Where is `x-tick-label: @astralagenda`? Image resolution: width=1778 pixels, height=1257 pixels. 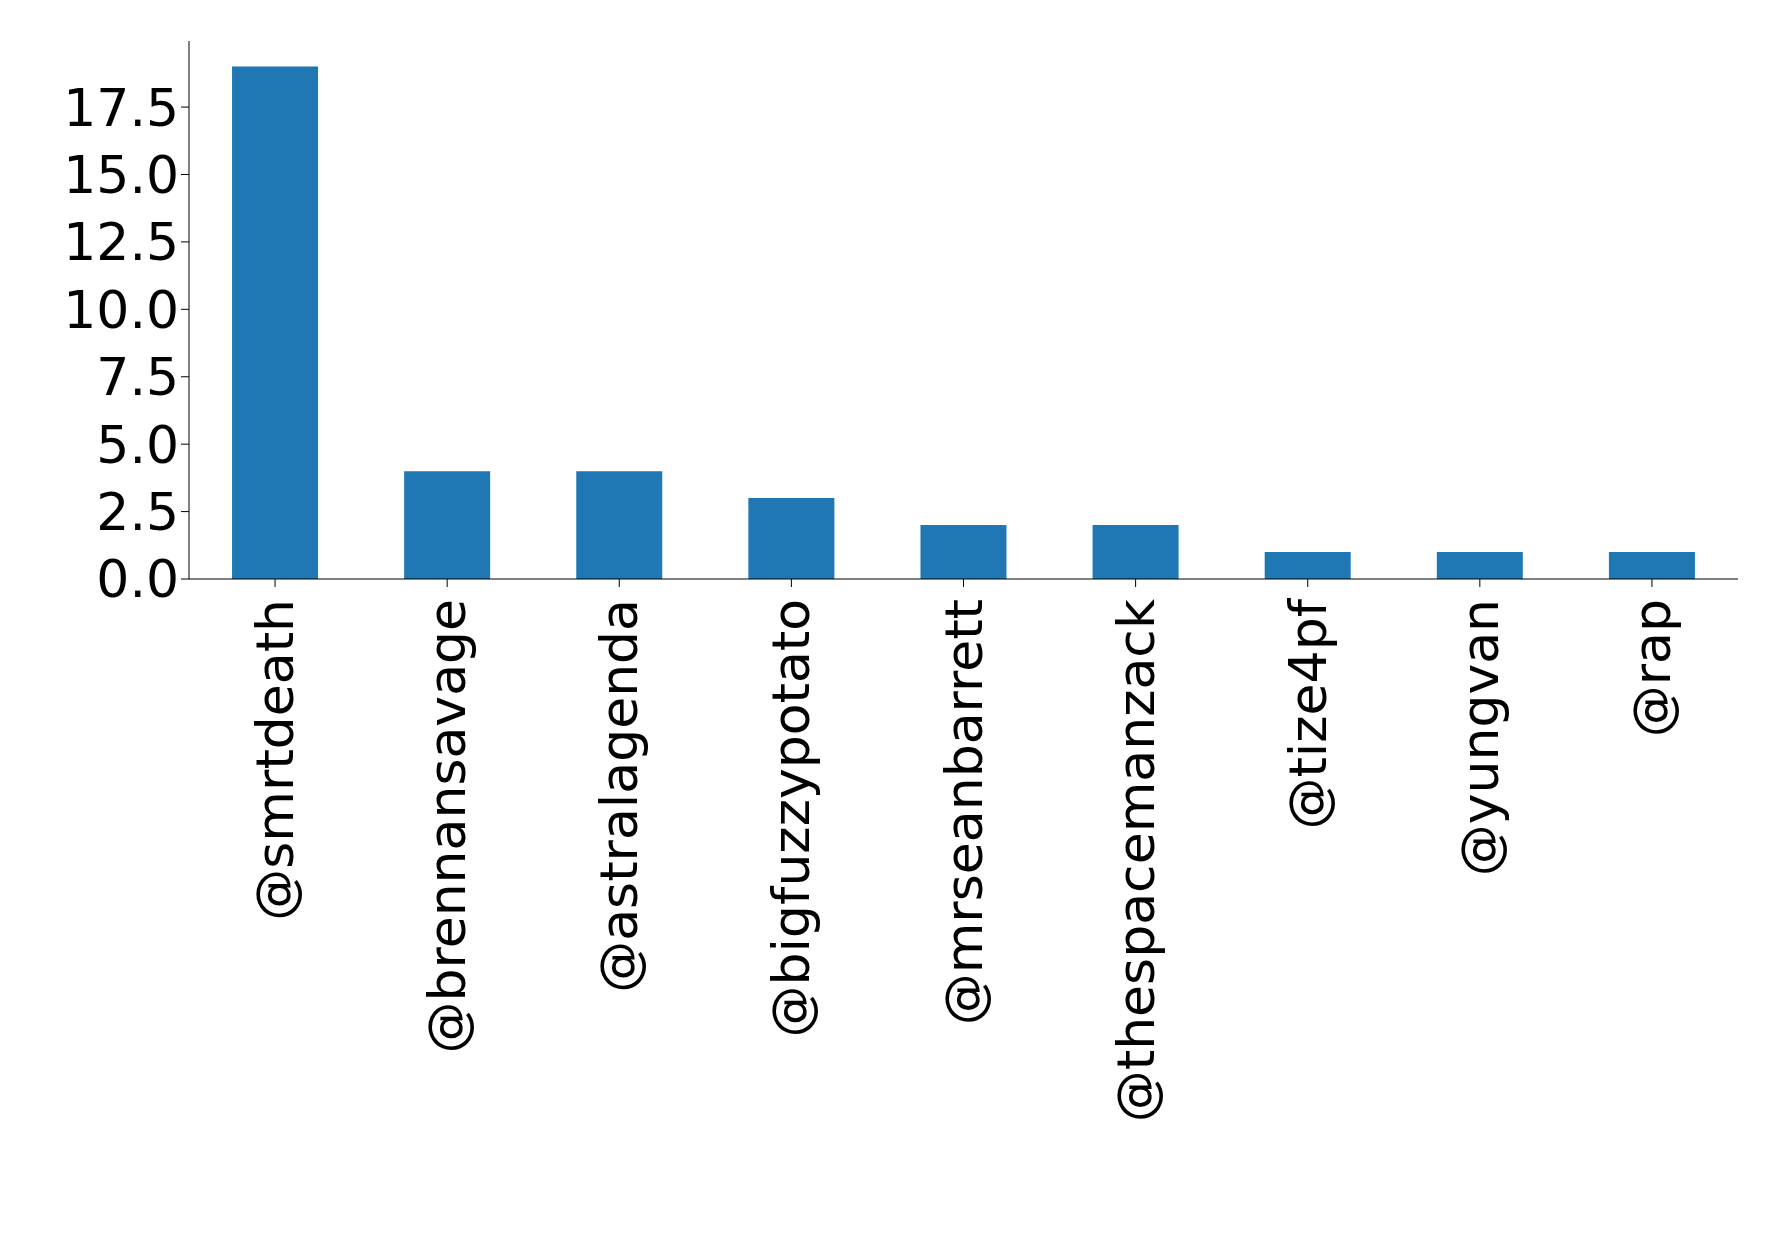 x-tick-label: @astralagenda is located at coordinates (619, 796).